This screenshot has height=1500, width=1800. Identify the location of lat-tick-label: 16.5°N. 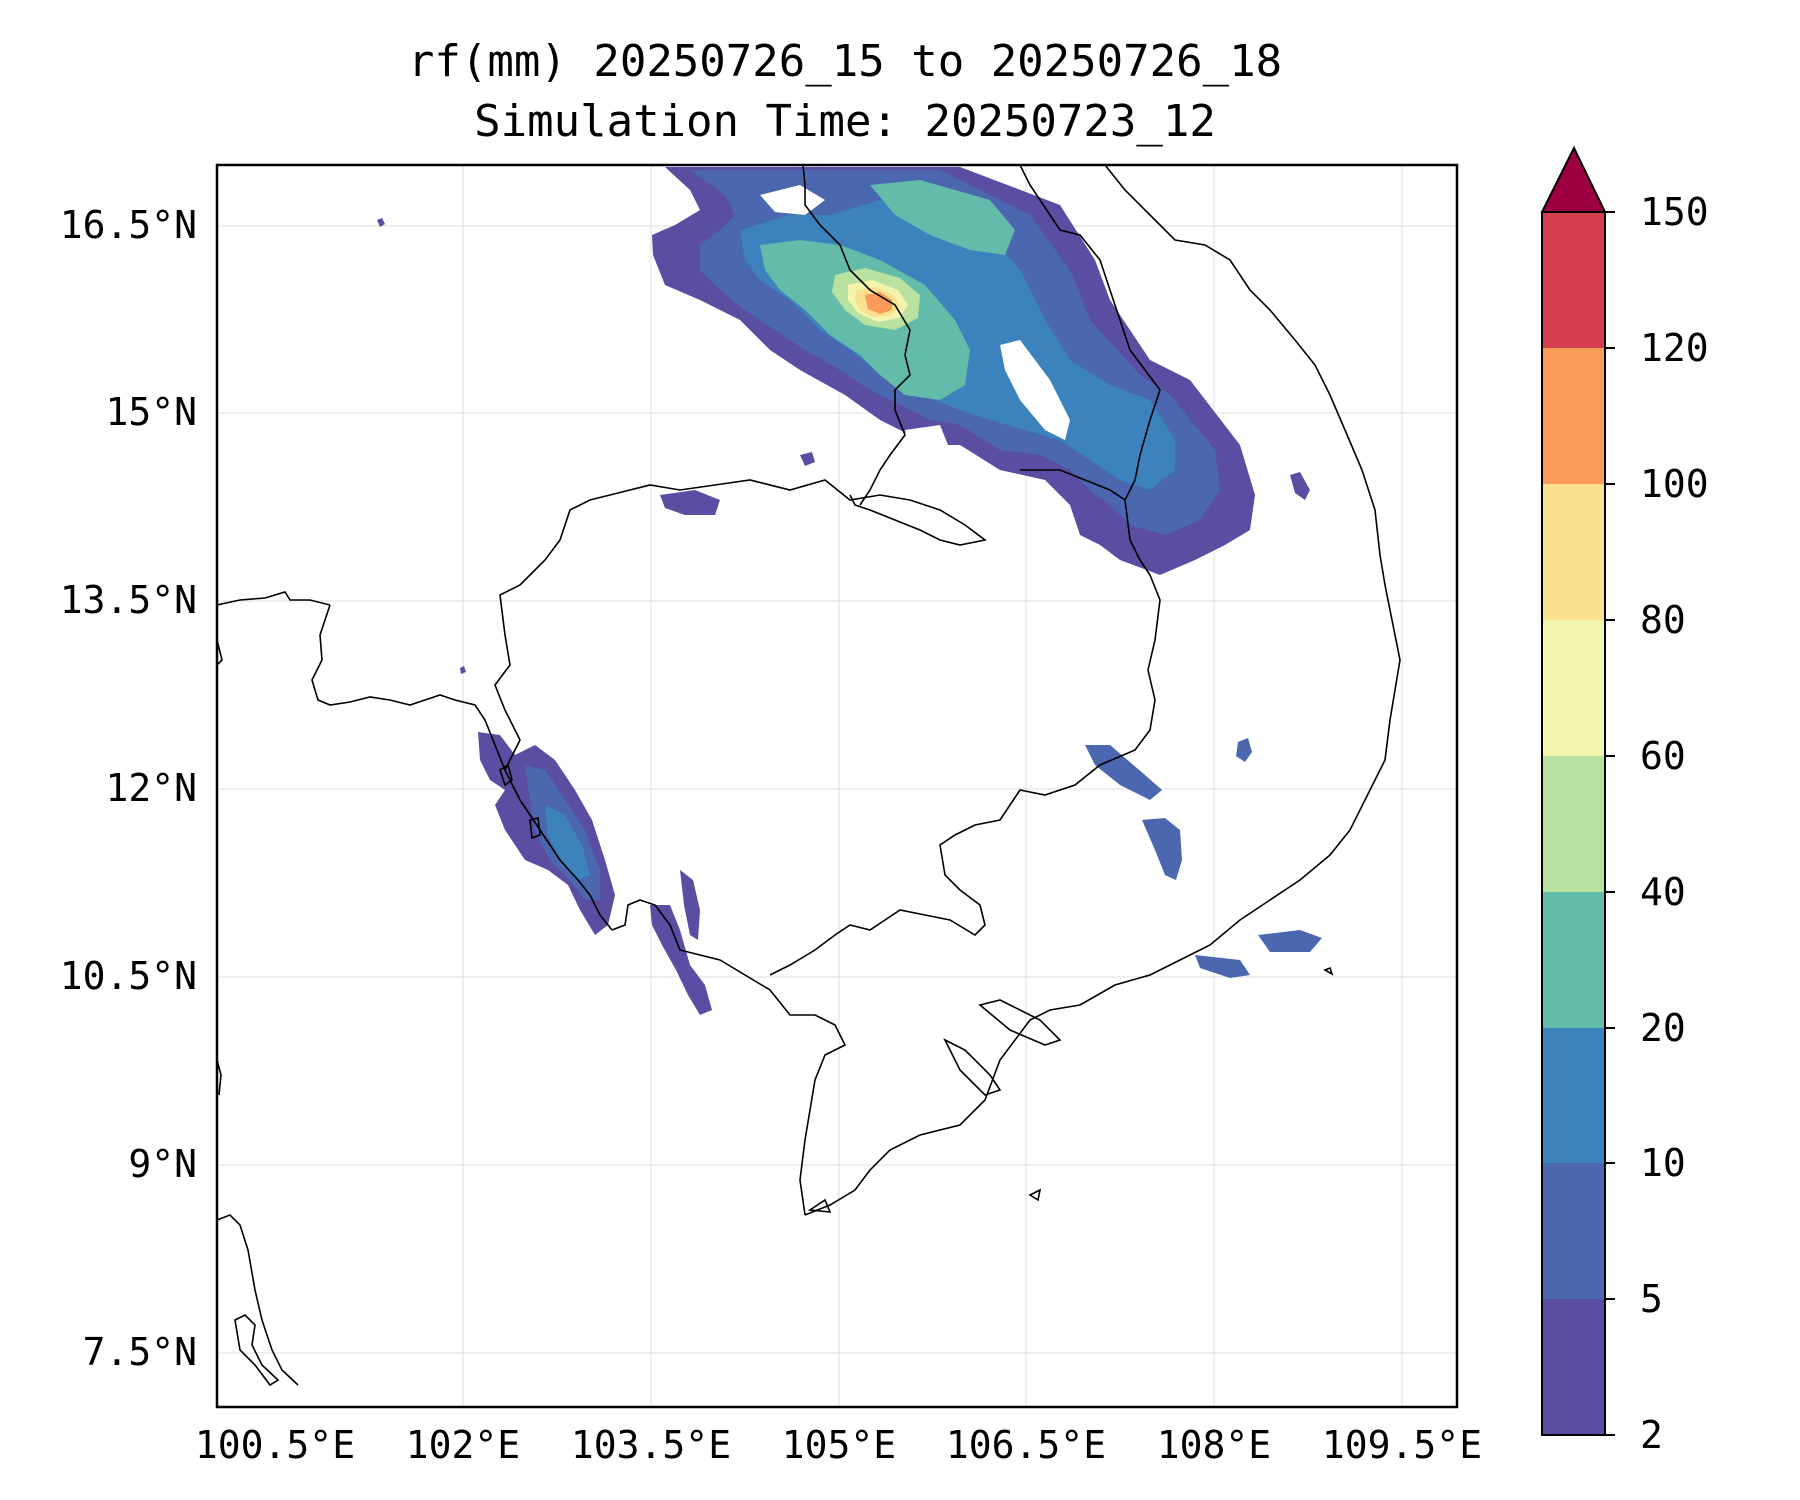
(128, 225).